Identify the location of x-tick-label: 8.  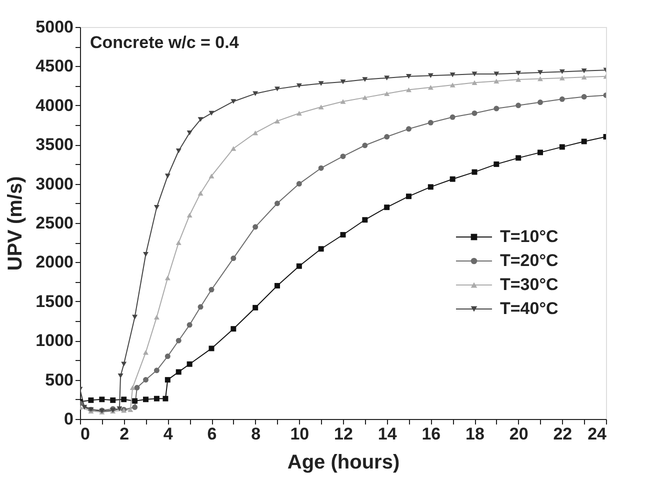
(256, 434).